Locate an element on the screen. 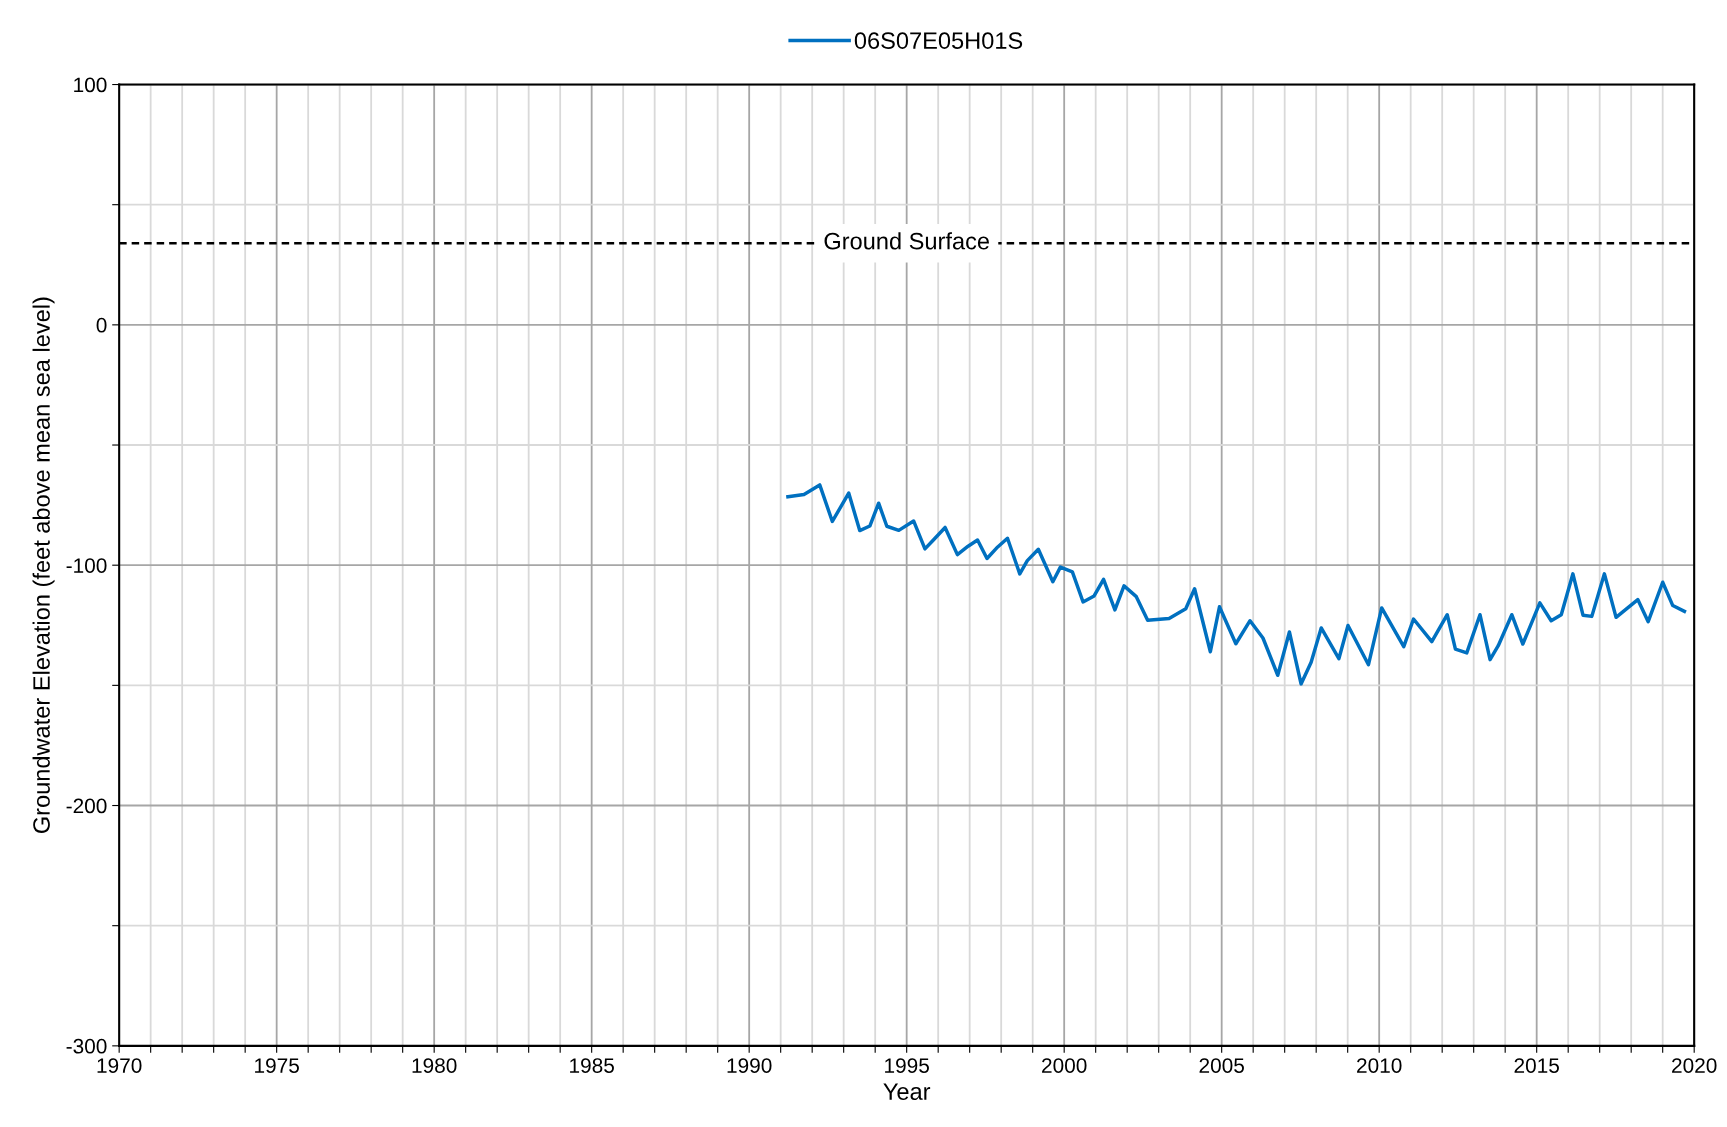  y-tick-label: -100 is located at coordinates (86, 565).